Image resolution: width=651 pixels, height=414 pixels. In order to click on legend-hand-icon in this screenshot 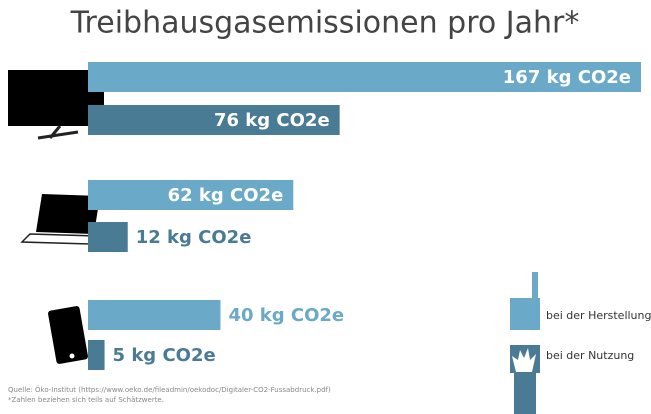, I will do `click(525, 379)`.